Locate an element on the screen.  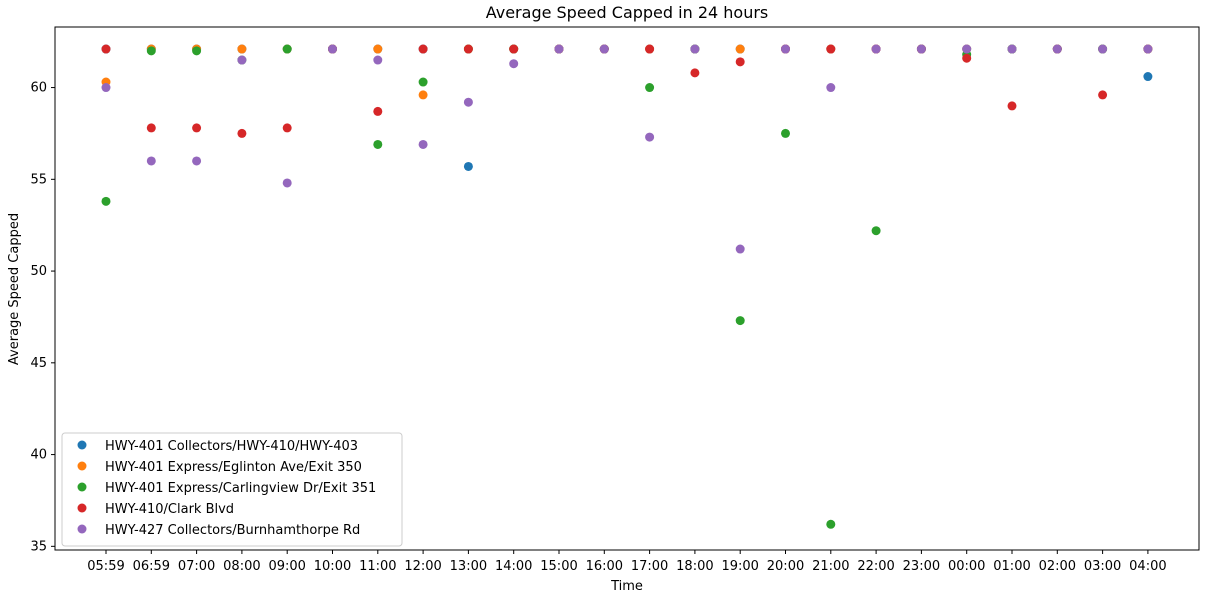
legend-label: HWY-401 Express/Carlingview Dr/Exit 351 is located at coordinates (240, 488).